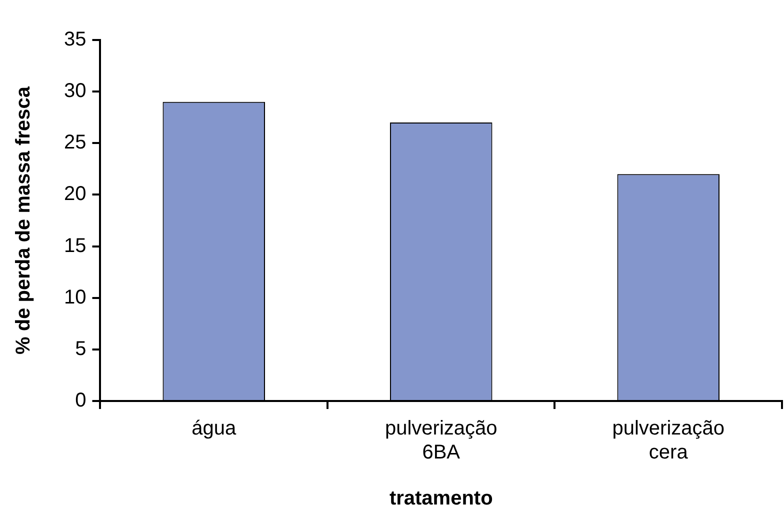  I want to click on y-tick-label: 10, so click(75, 297).